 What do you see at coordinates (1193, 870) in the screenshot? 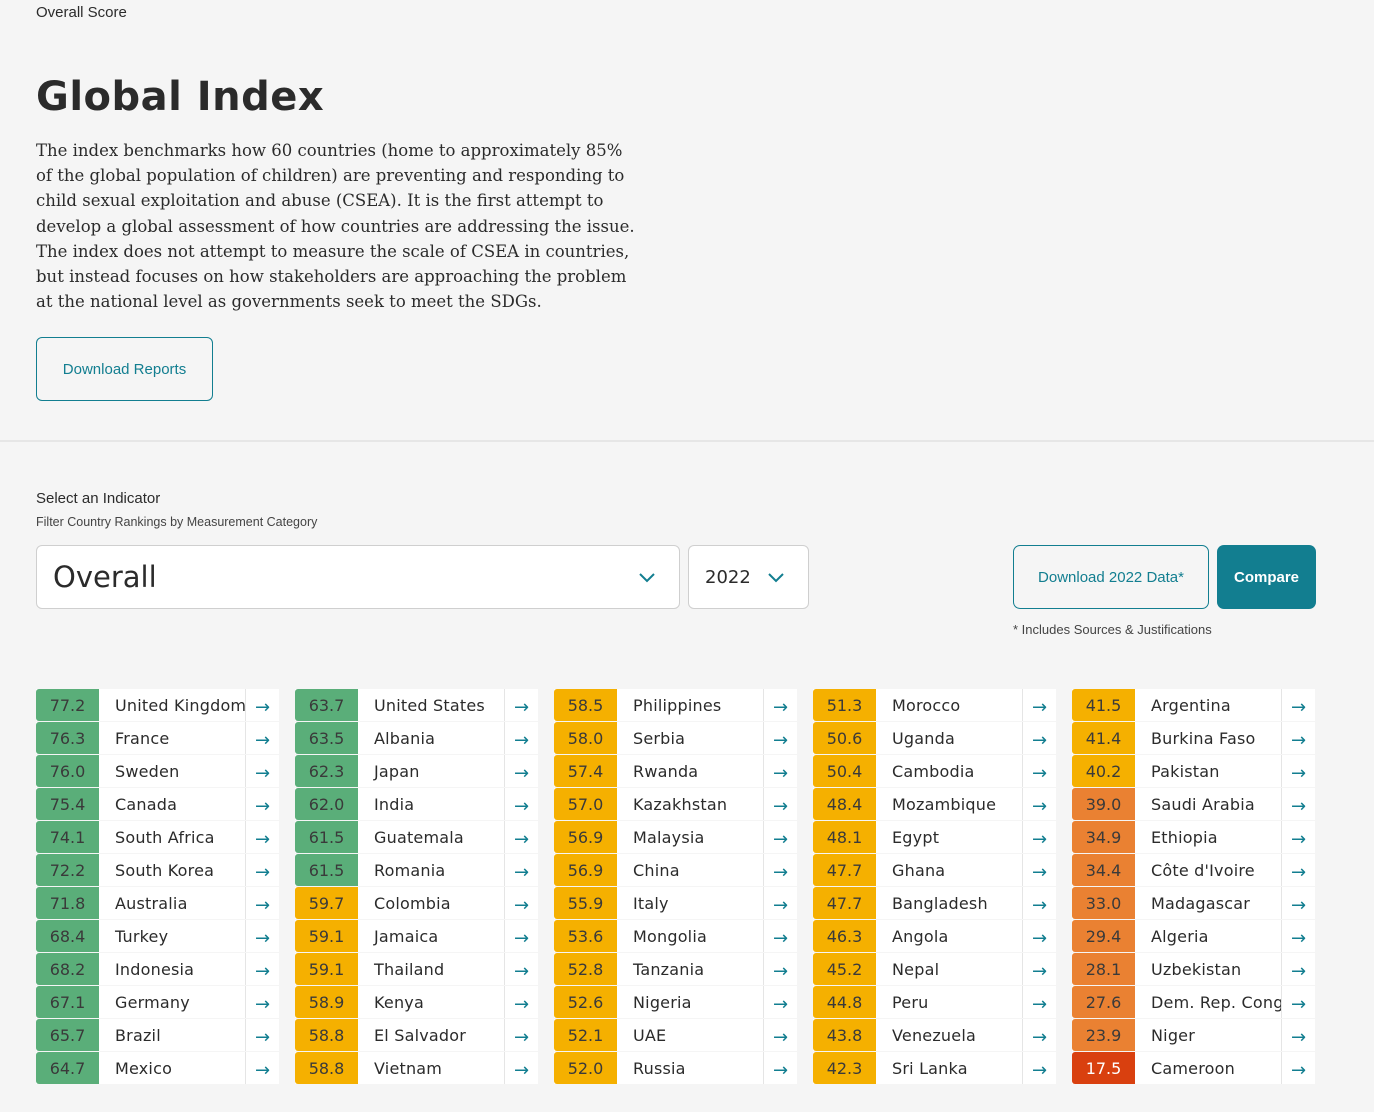
I see `ranking-row: 34.4 Côte d'Ivoire →` at bounding box center [1193, 870].